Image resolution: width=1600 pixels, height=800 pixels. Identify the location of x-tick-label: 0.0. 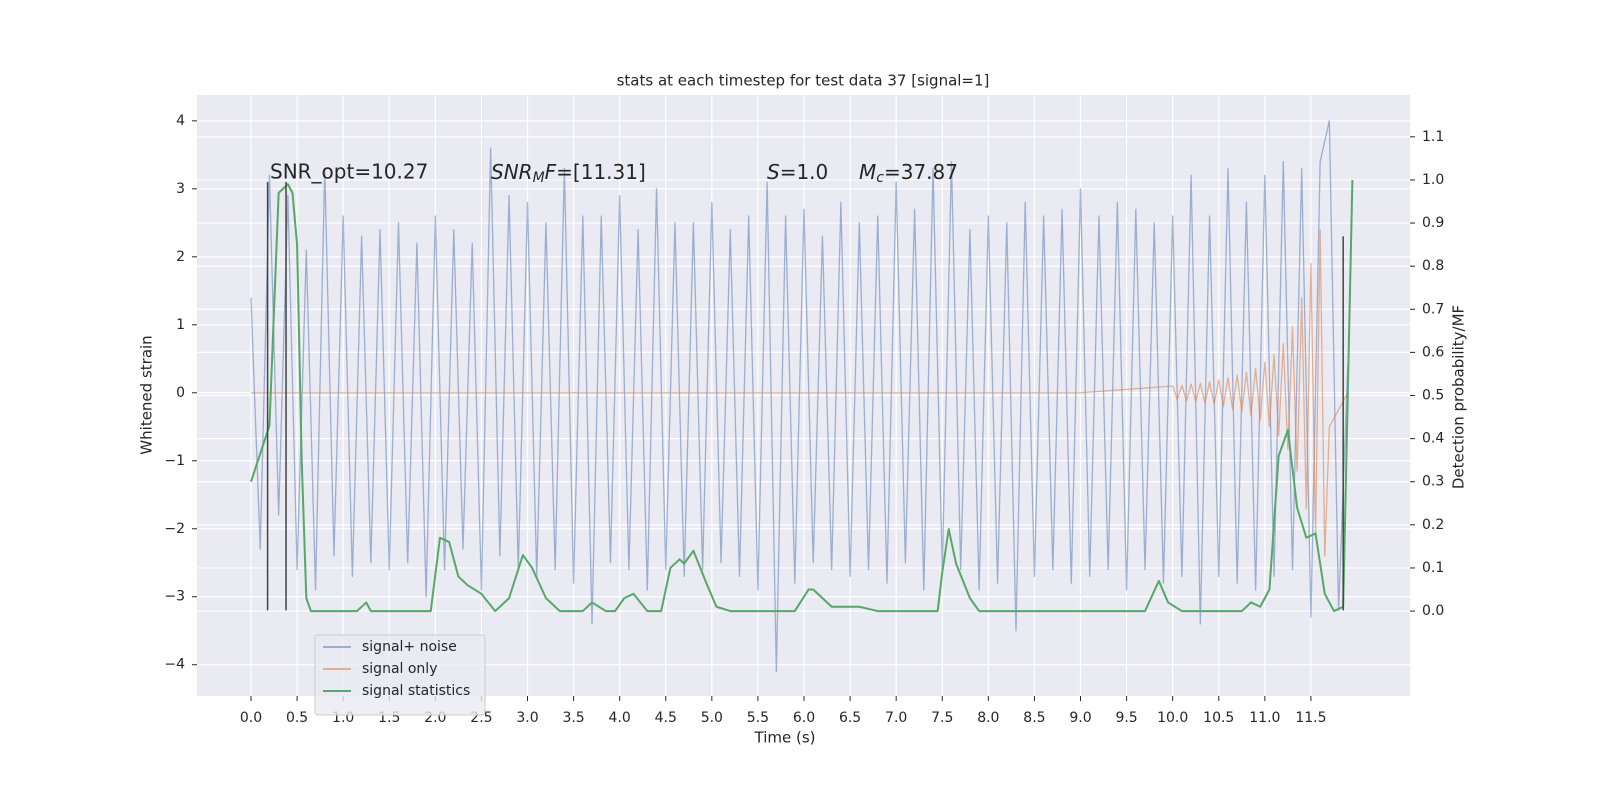
(251, 718).